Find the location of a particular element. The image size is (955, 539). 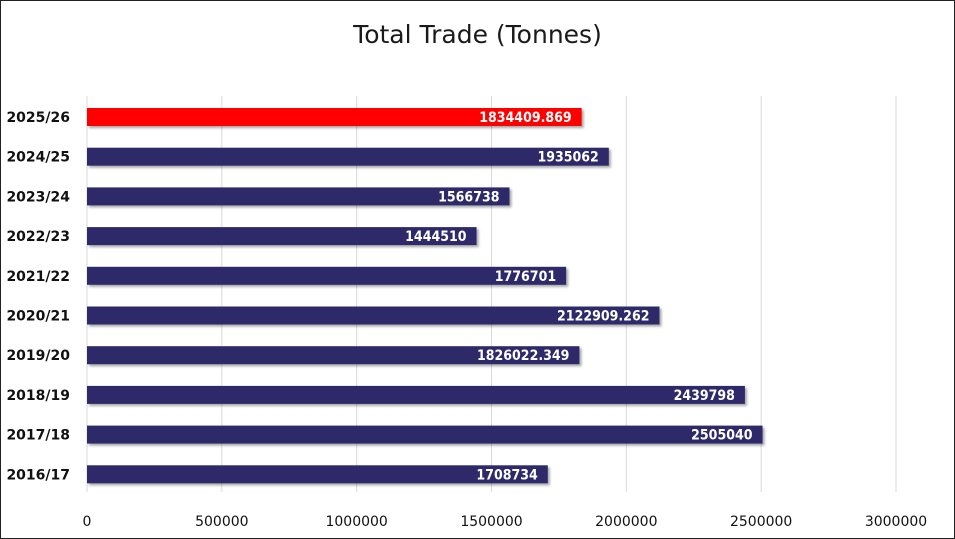

category-label: 2016/17 is located at coordinates (38, 475).